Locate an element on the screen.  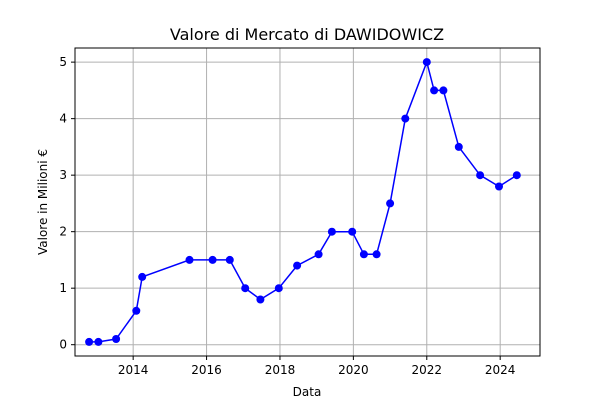
y-tick-label: 1 is located at coordinates (63, 288).